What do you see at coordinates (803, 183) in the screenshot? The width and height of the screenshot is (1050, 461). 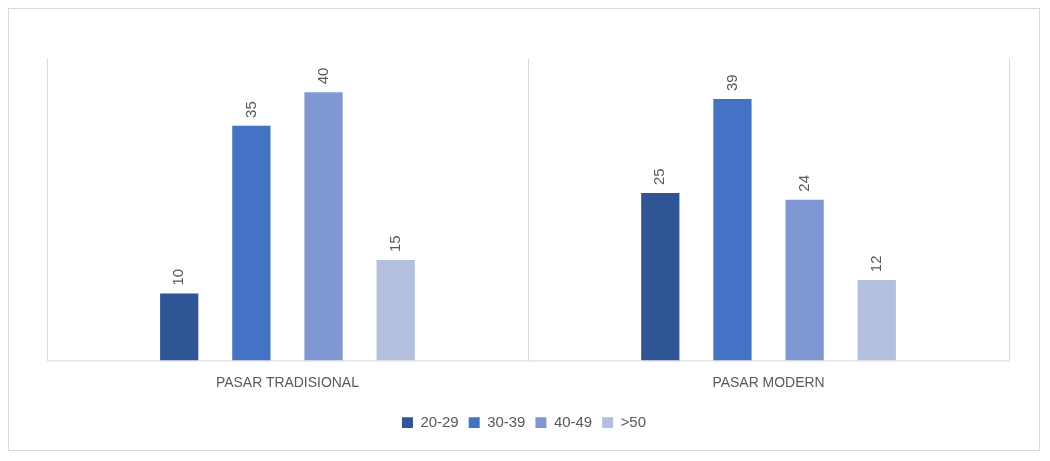 I see `data-label: 24` at bounding box center [803, 183].